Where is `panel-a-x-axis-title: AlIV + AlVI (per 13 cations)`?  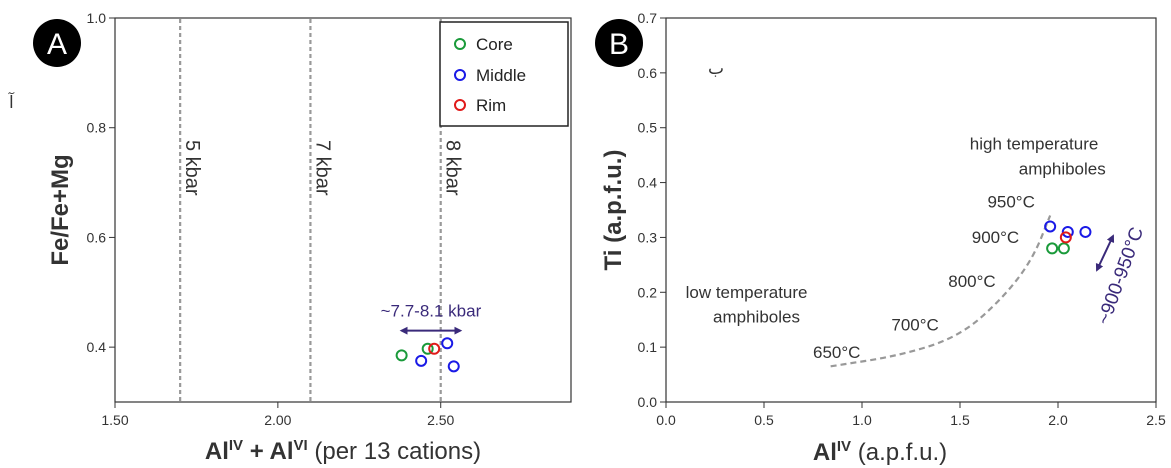 panel-a-x-axis-title: AlIV + AlVI (per 13 cations) is located at coordinates (343, 451).